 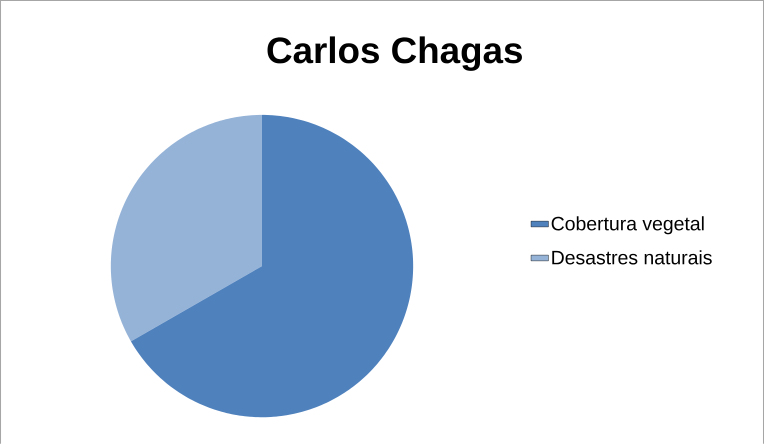 I want to click on legend-label: Cobertura vegetal, so click(x=628, y=225).